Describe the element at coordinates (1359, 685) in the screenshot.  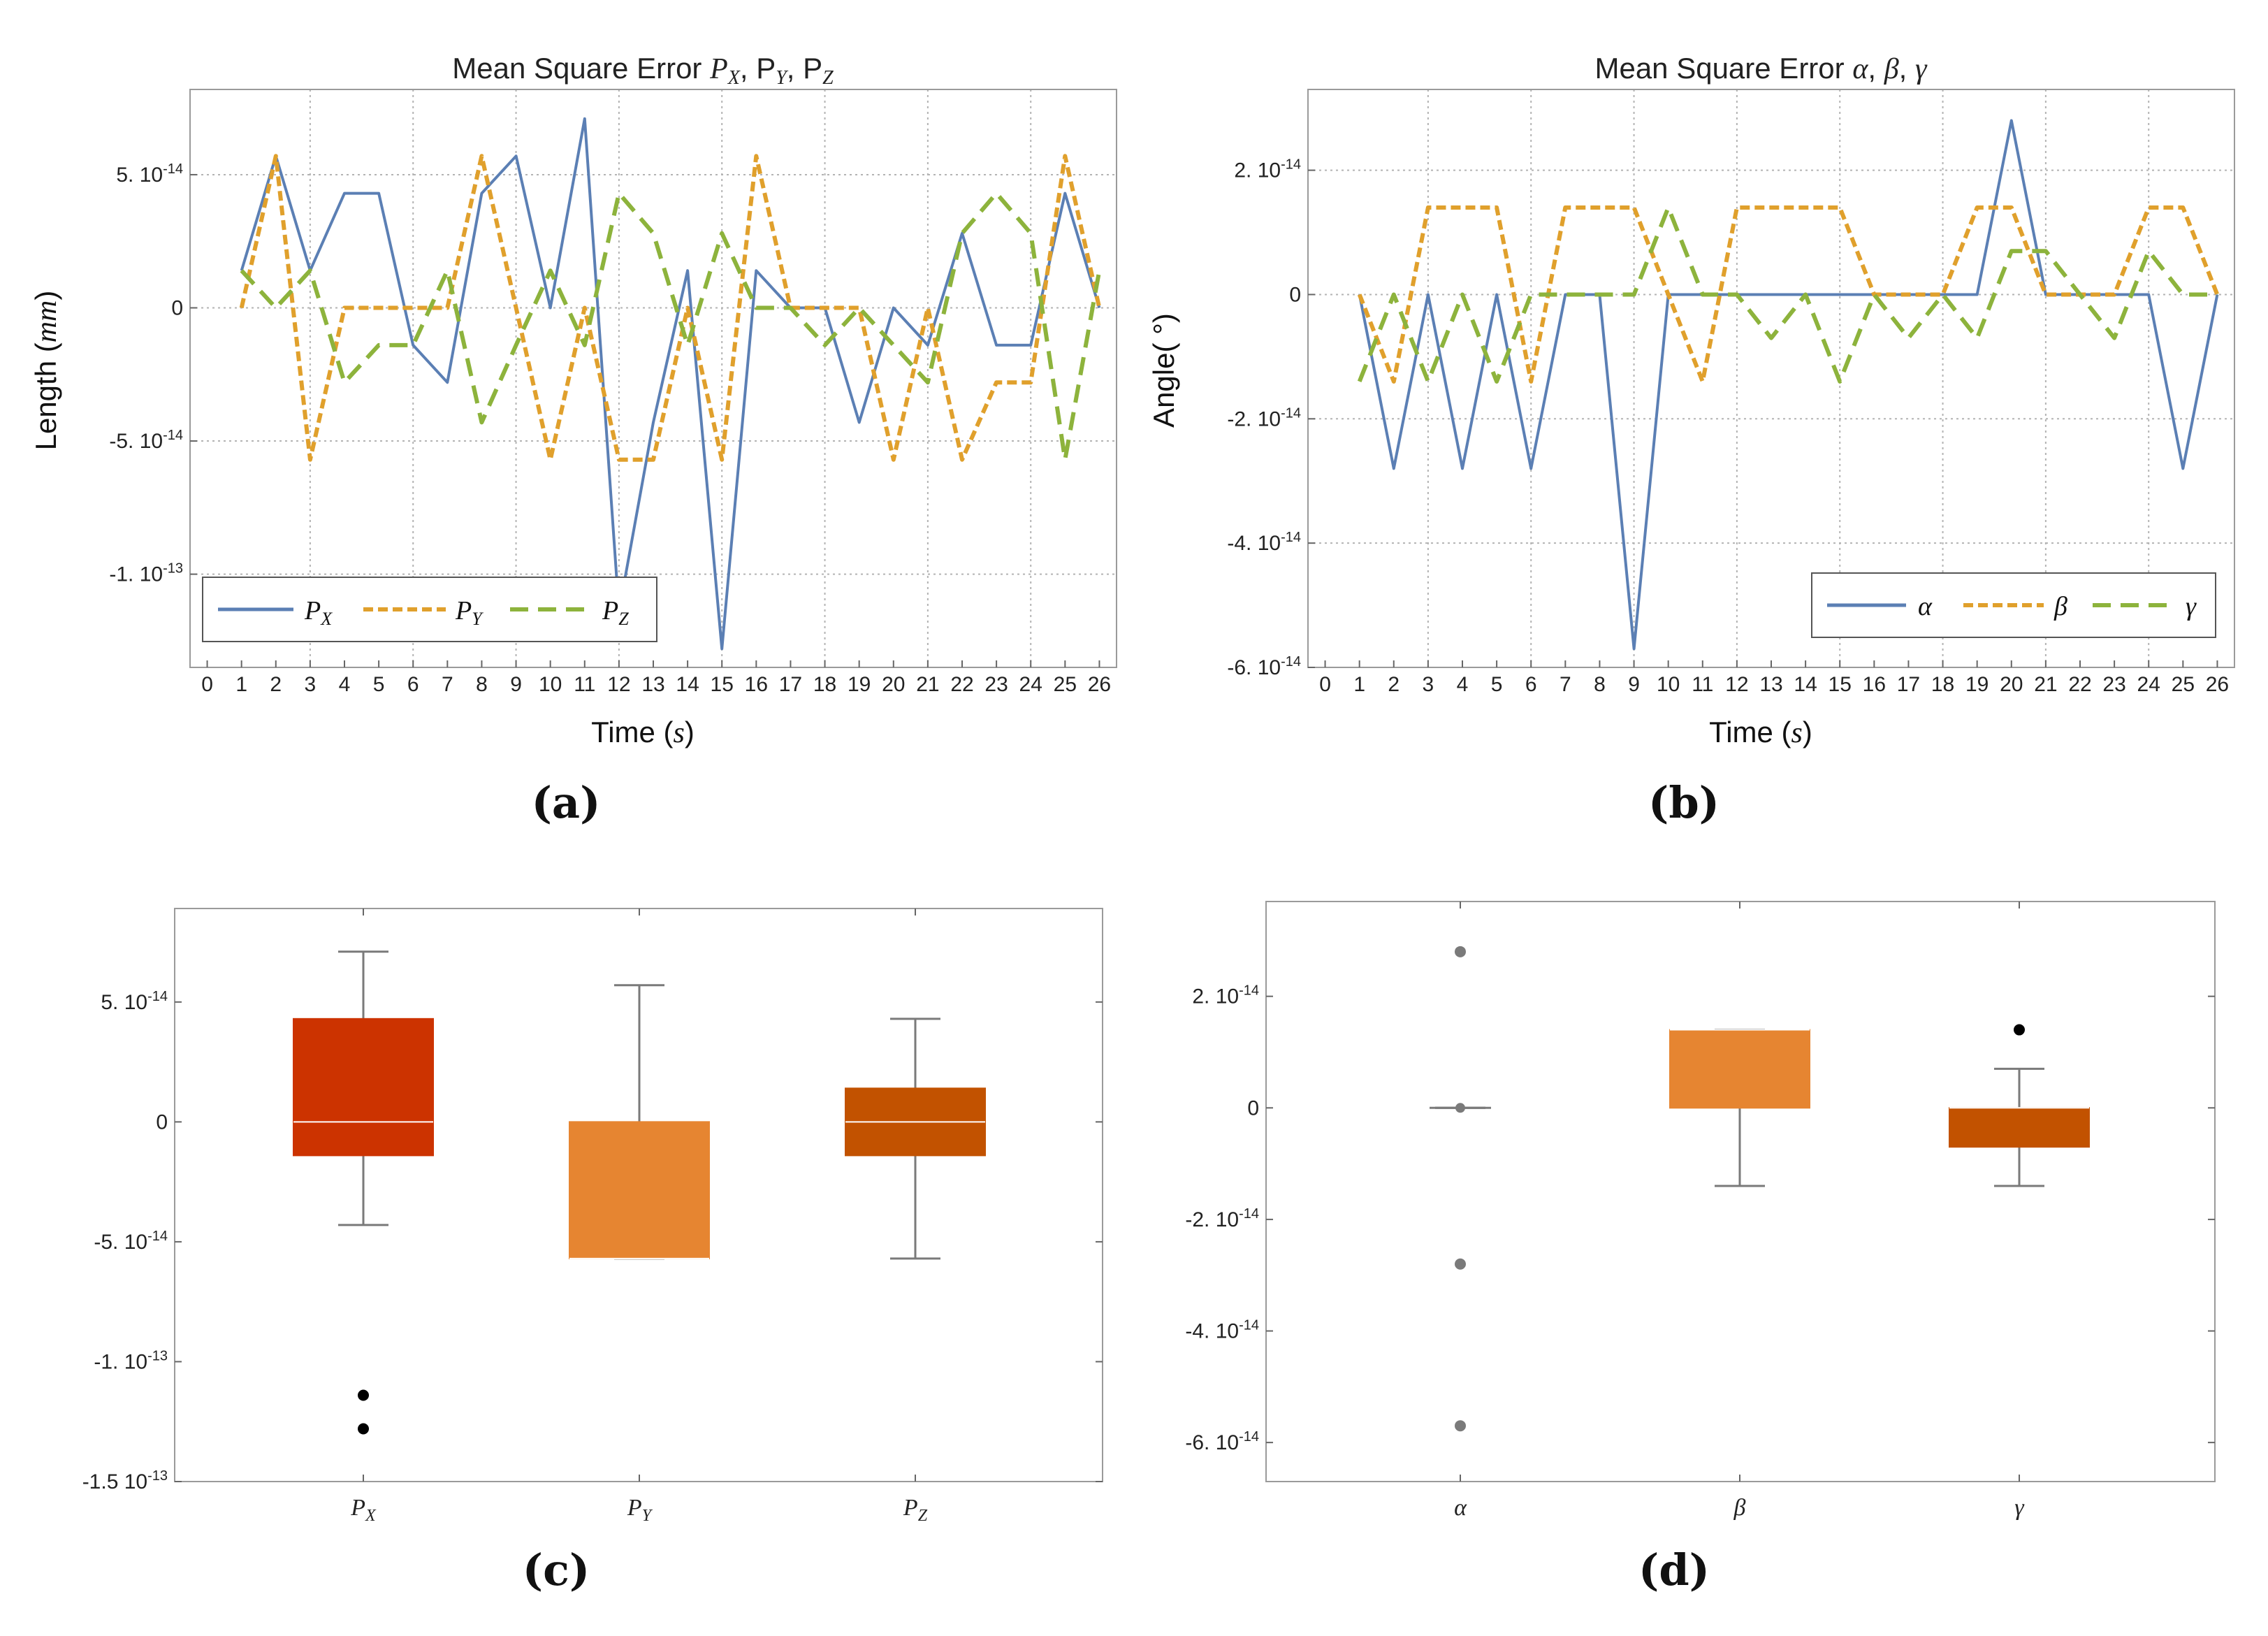
I see `x-tick-label: 1` at that location.